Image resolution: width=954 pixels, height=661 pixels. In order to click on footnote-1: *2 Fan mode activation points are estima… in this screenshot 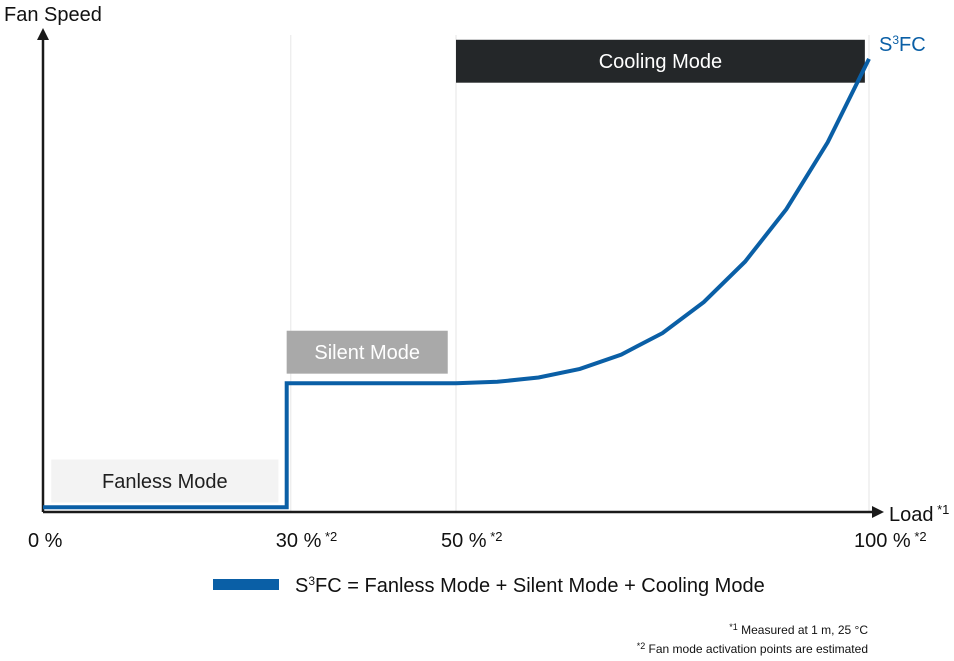, I will do `click(752, 648)`.